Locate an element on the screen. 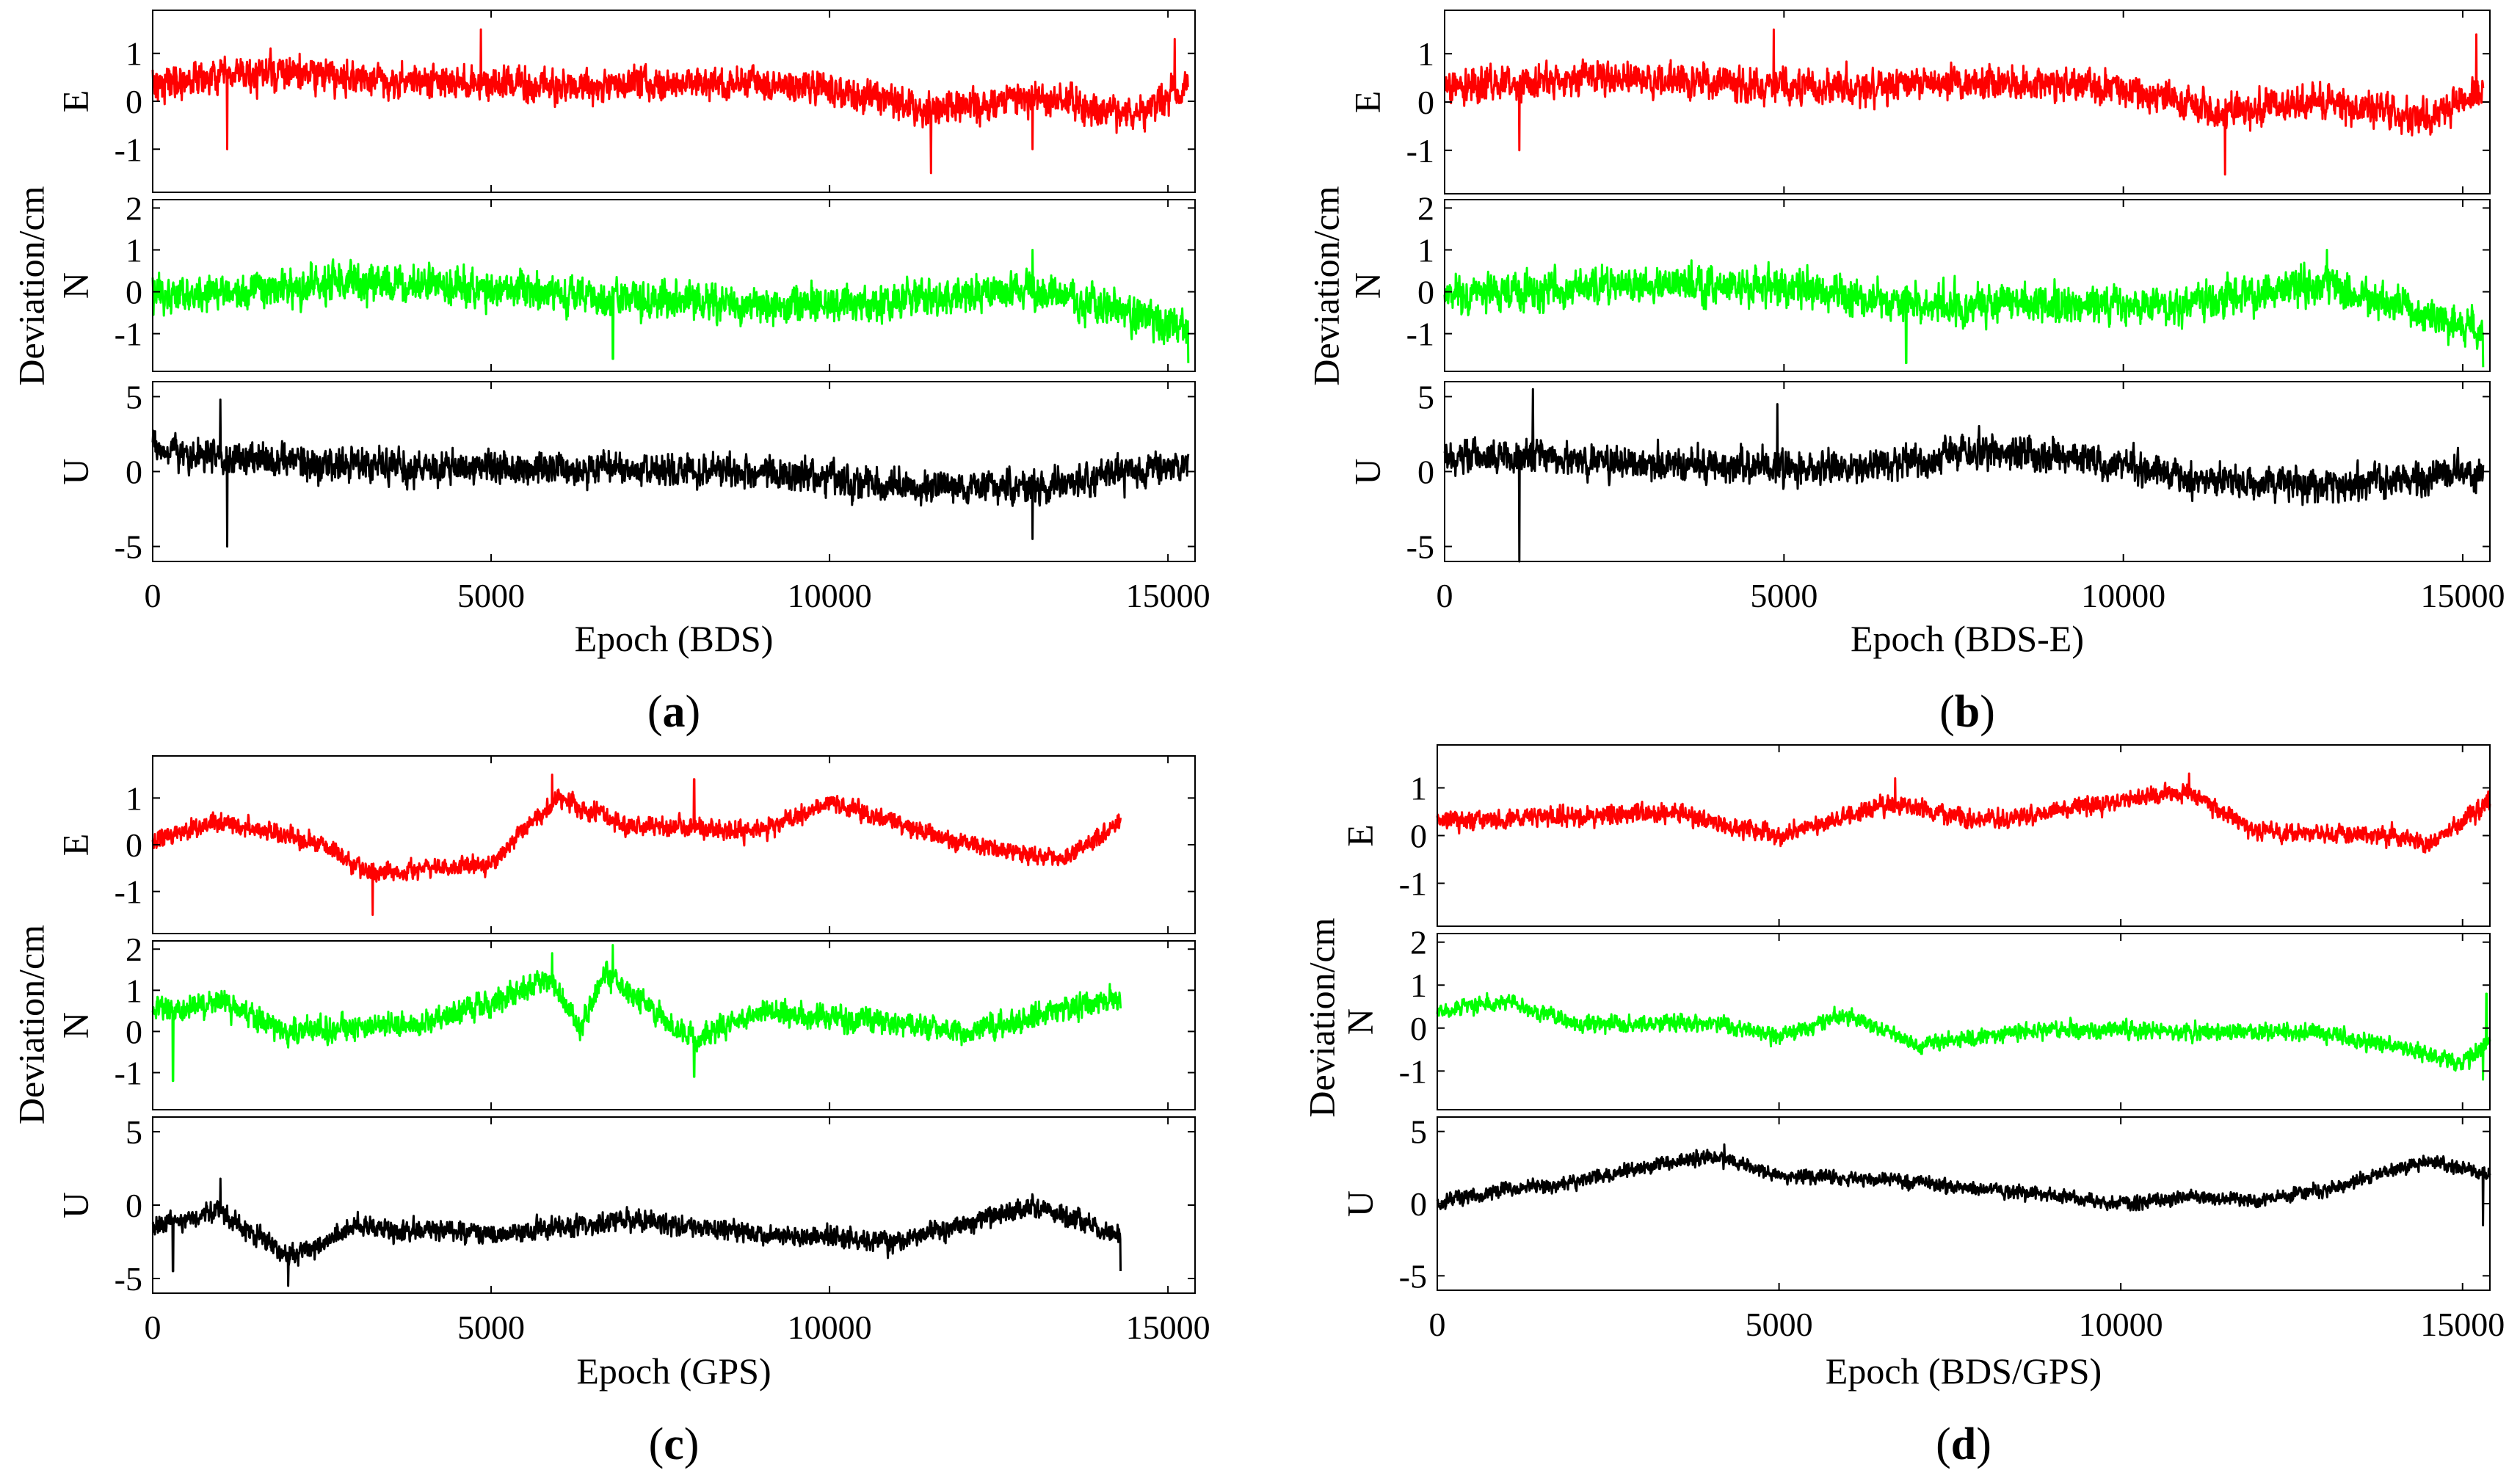 This screenshot has height=1484, width=2520. x-axis-label: Epoch (BDS) is located at coordinates (674, 638).